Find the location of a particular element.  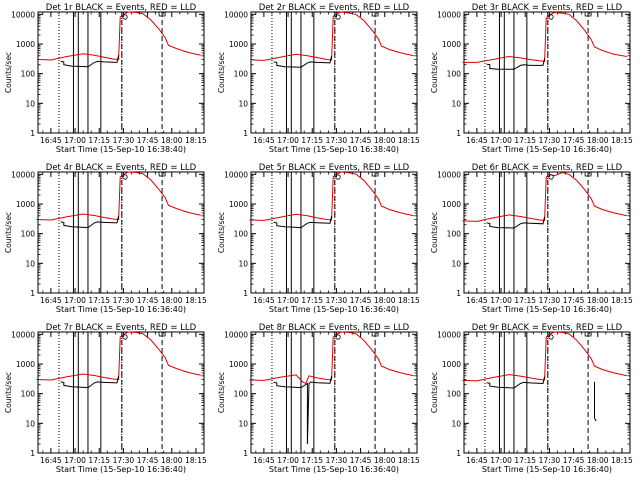

chart-title: Det 7r BLACK = Events, RED = LLD is located at coordinates (121, 328).